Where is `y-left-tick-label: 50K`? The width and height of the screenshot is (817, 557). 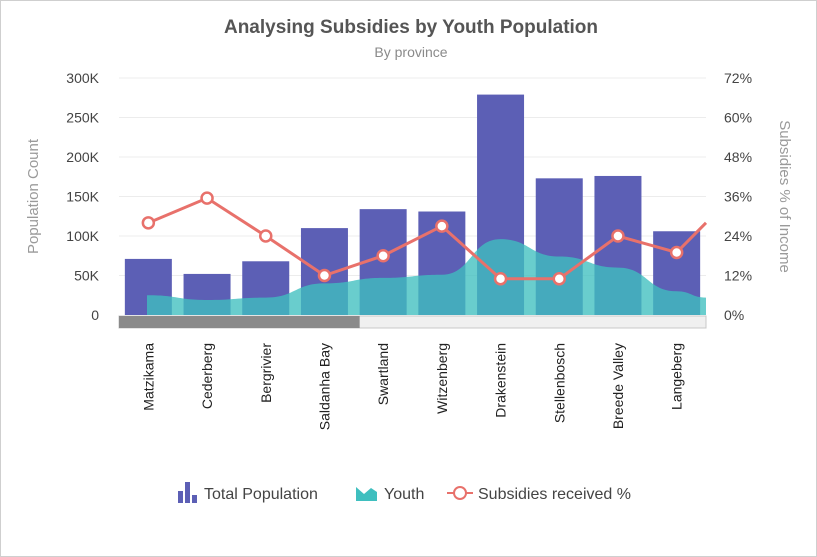
y-left-tick-label: 50K is located at coordinates (87, 276).